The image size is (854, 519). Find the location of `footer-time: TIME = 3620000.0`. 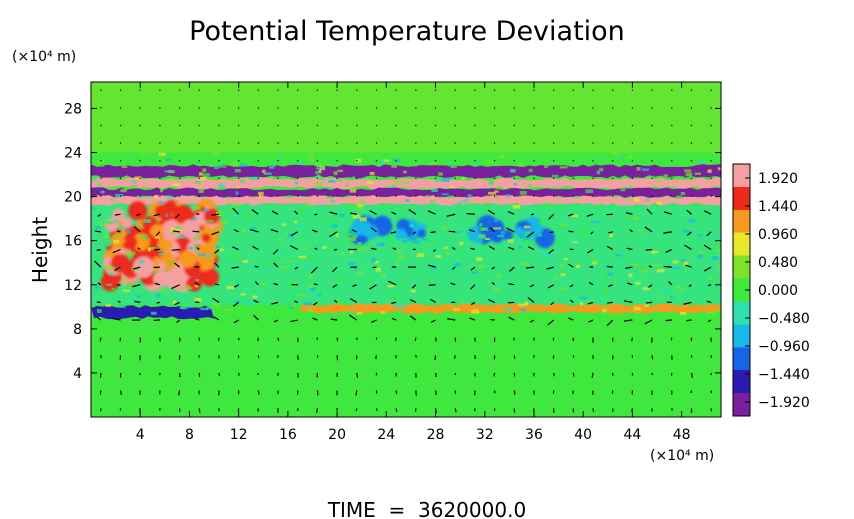

footer-time: TIME = 3620000.0 is located at coordinates (426, 508).